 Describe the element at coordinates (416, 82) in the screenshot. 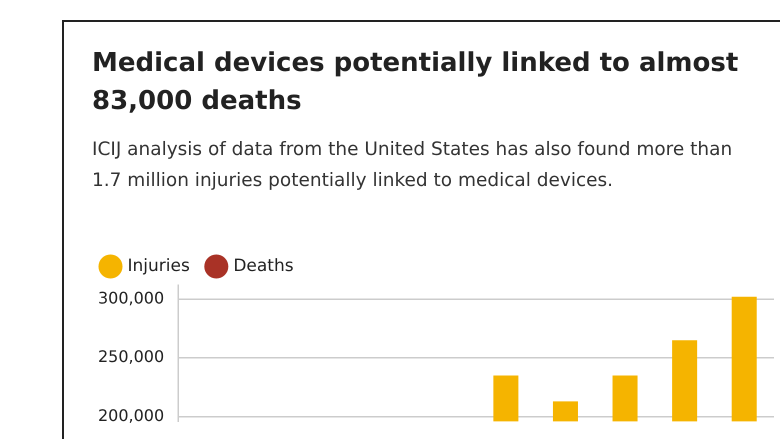

I see `chart-title: Medical devices potentially linked to almost 83,000 deaths` at that location.